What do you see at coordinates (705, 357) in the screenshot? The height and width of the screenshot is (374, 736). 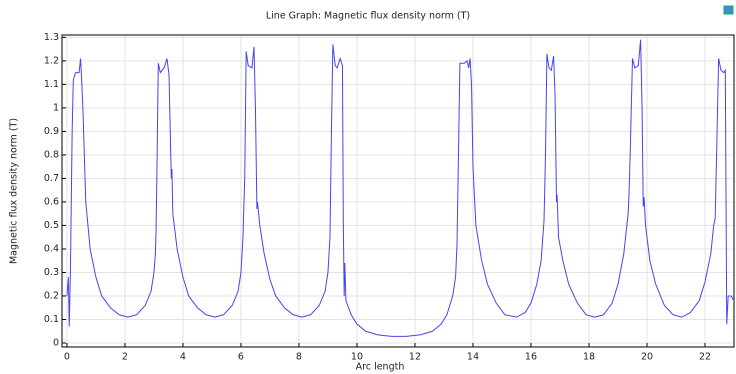 I see `x-tick-label: 22` at bounding box center [705, 357].